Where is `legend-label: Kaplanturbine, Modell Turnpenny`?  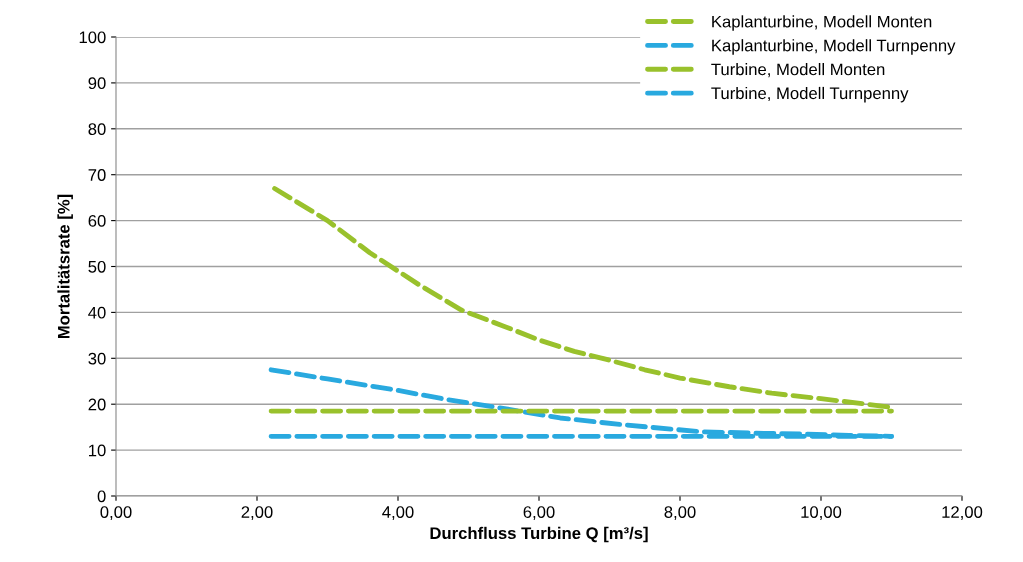
legend-label: Kaplanturbine, Modell Turnpenny is located at coordinates (834, 47).